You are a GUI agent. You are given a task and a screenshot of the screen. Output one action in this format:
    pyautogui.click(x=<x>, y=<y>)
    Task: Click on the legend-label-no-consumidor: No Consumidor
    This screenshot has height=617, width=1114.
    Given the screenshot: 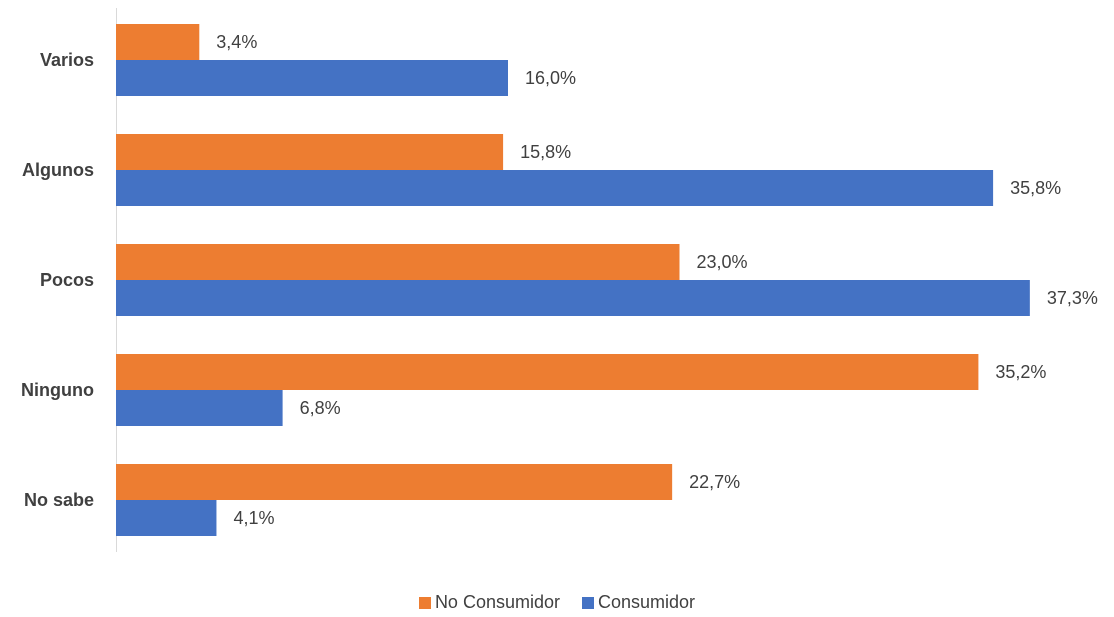 What is the action you would take?
    pyautogui.click(x=497, y=602)
    